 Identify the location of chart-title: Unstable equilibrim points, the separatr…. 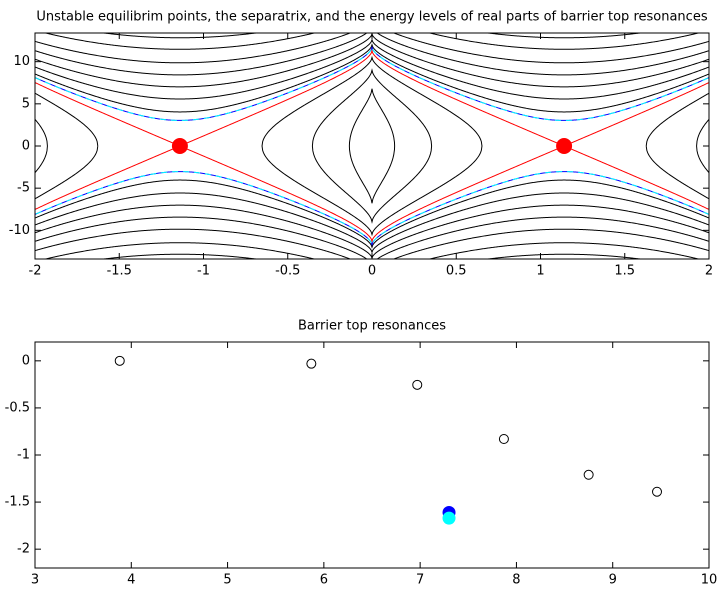
(371, 17).